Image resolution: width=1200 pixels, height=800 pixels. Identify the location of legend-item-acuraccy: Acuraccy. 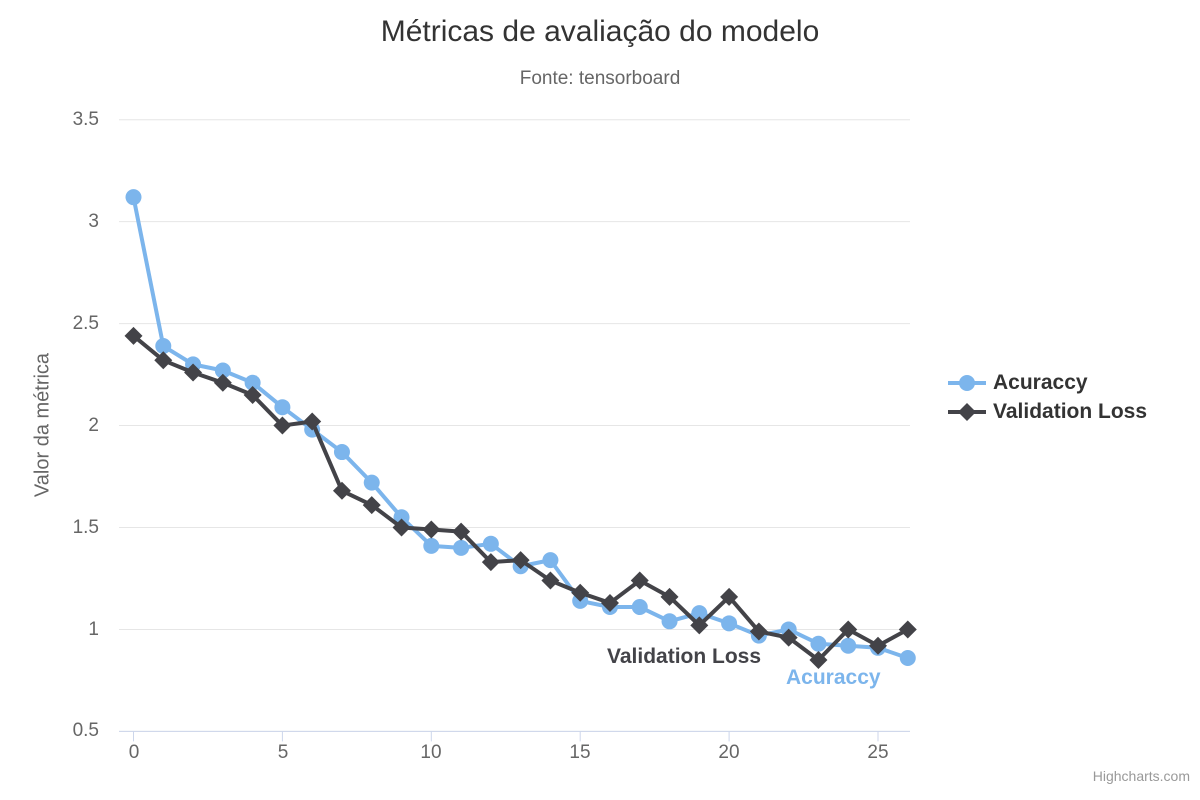
(1047, 382).